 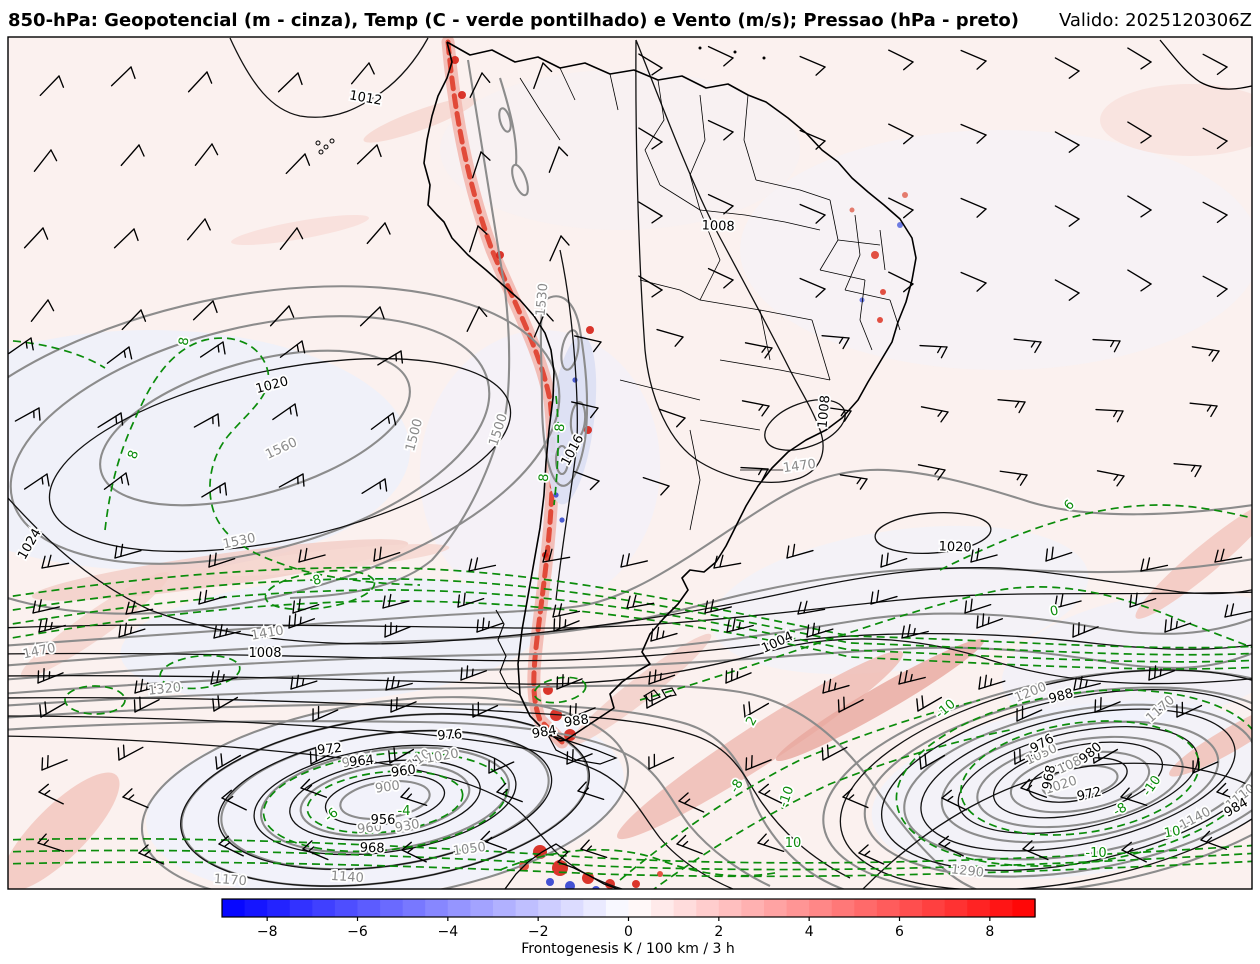 What do you see at coordinates (469, 849) in the screenshot?
I see `geopotential-contour-label: 1050` at bounding box center [469, 849].